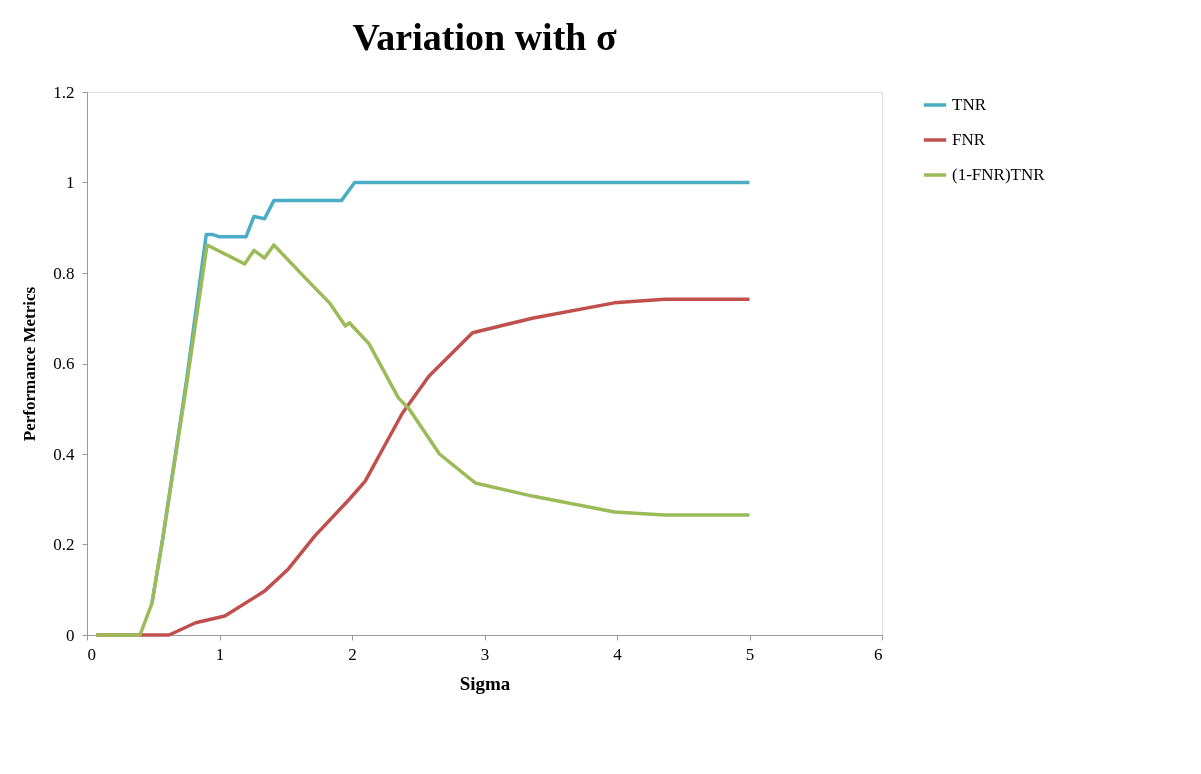 This screenshot has height=774, width=1201. What do you see at coordinates (878, 654) in the screenshot?
I see `x-tick-label: 6` at bounding box center [878, 654].